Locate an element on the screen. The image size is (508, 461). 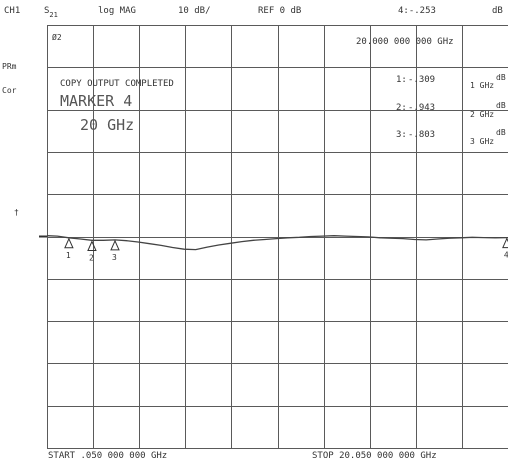
stop-frequency: STOP 20.050 000 000 GHz is located at coordinates (374, 456).